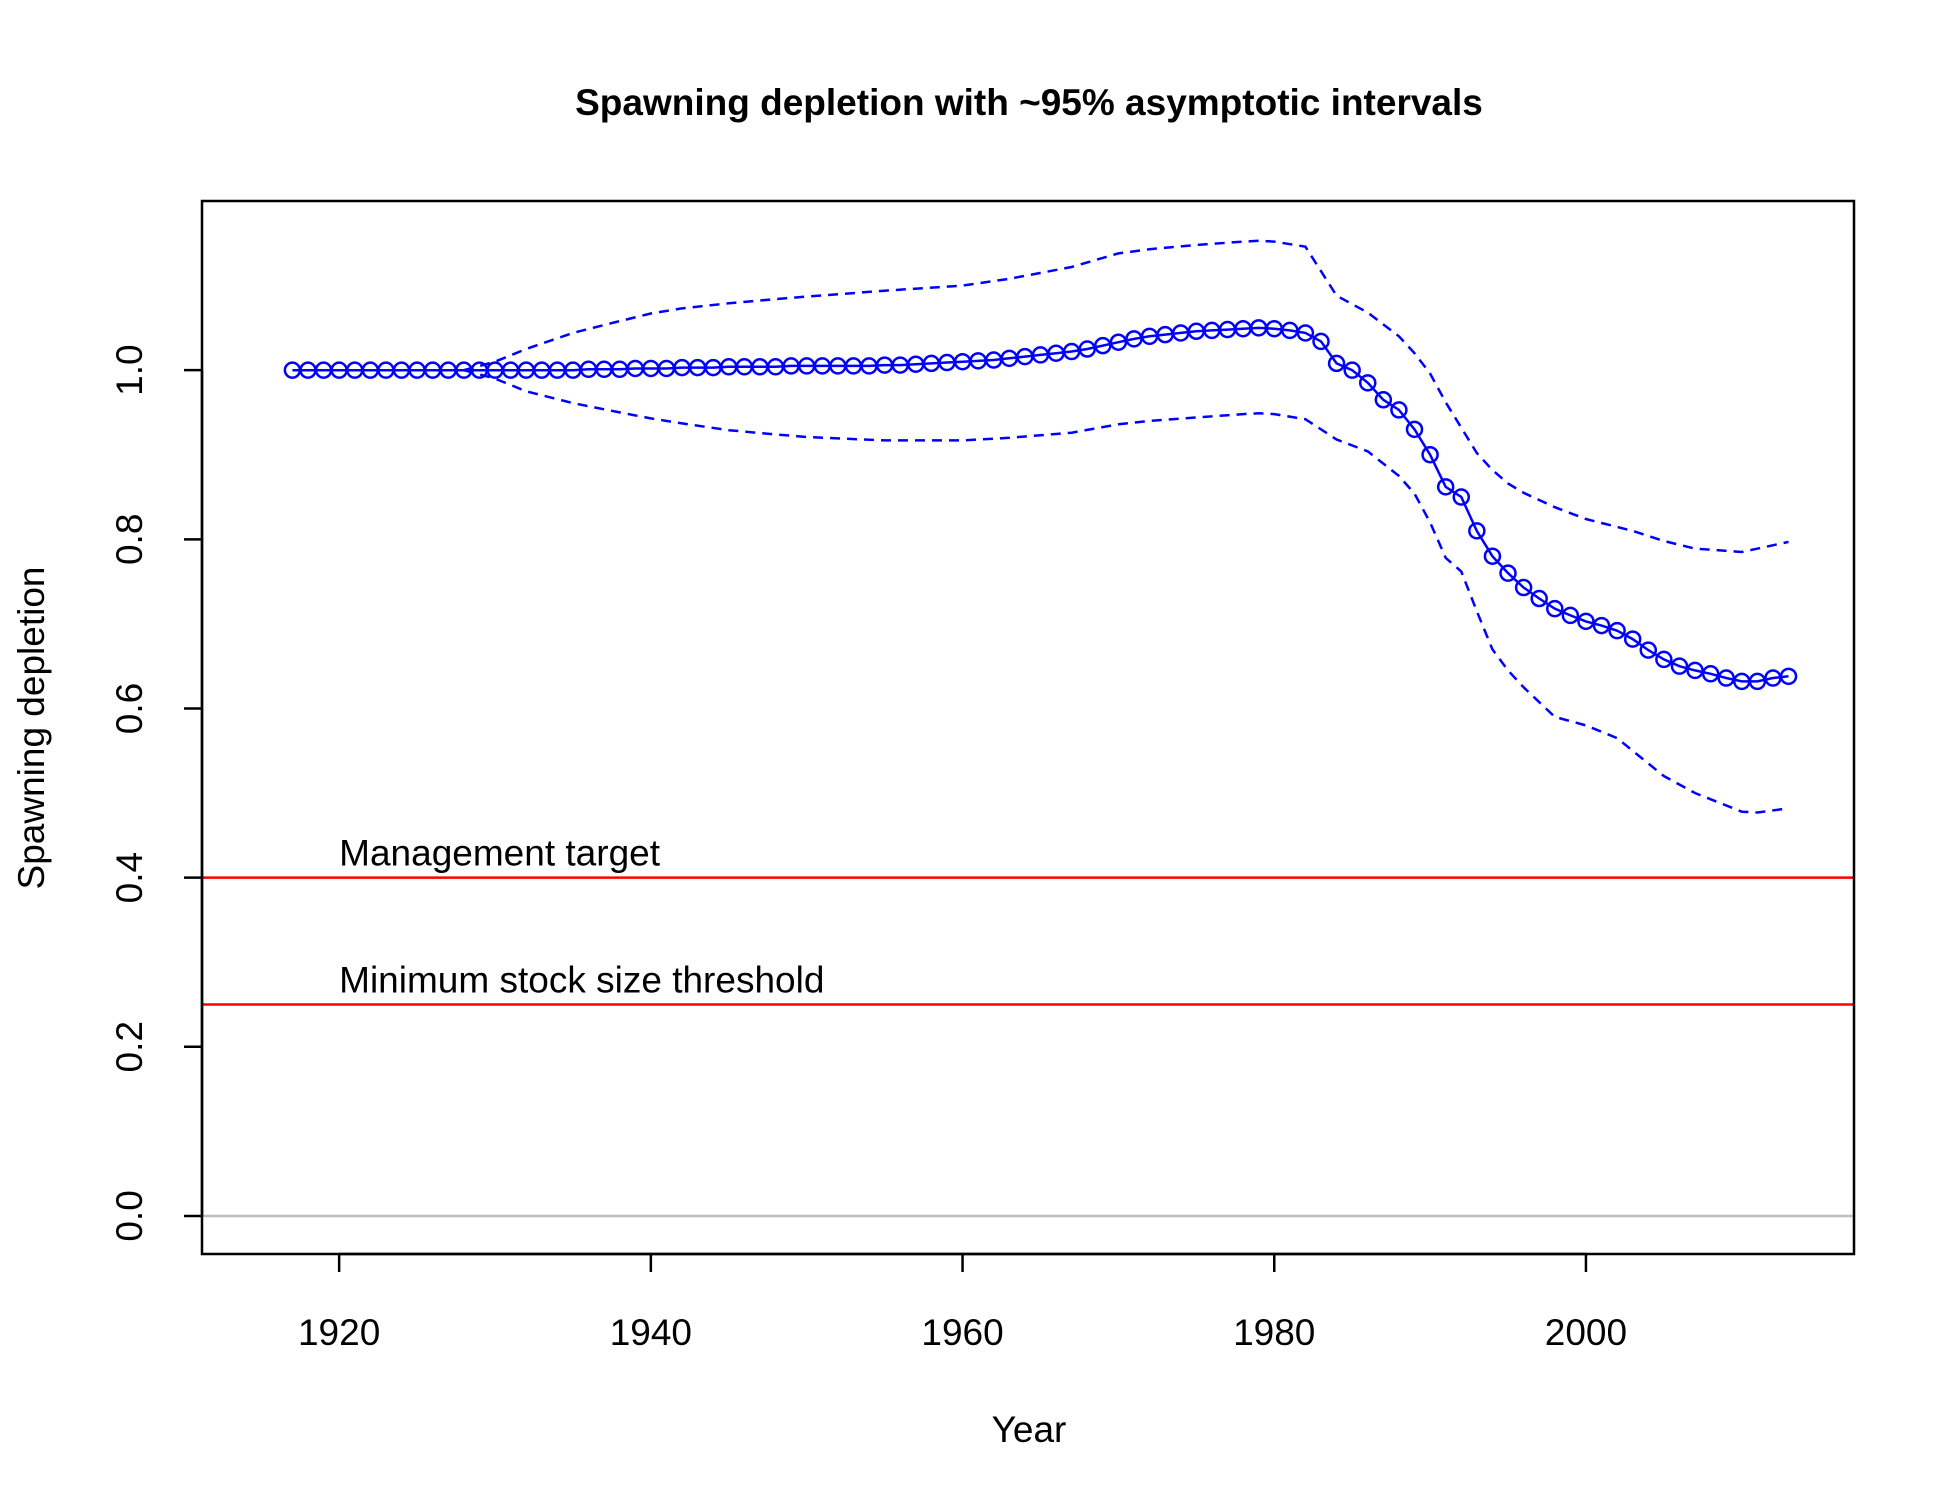 Image resolution: width=1950 pixels, height=1500 pixels. What do you see at coordinates (500, 853) in the screenshot?
I see `reference-label-1: Management target` at bounding box center [500, 853].